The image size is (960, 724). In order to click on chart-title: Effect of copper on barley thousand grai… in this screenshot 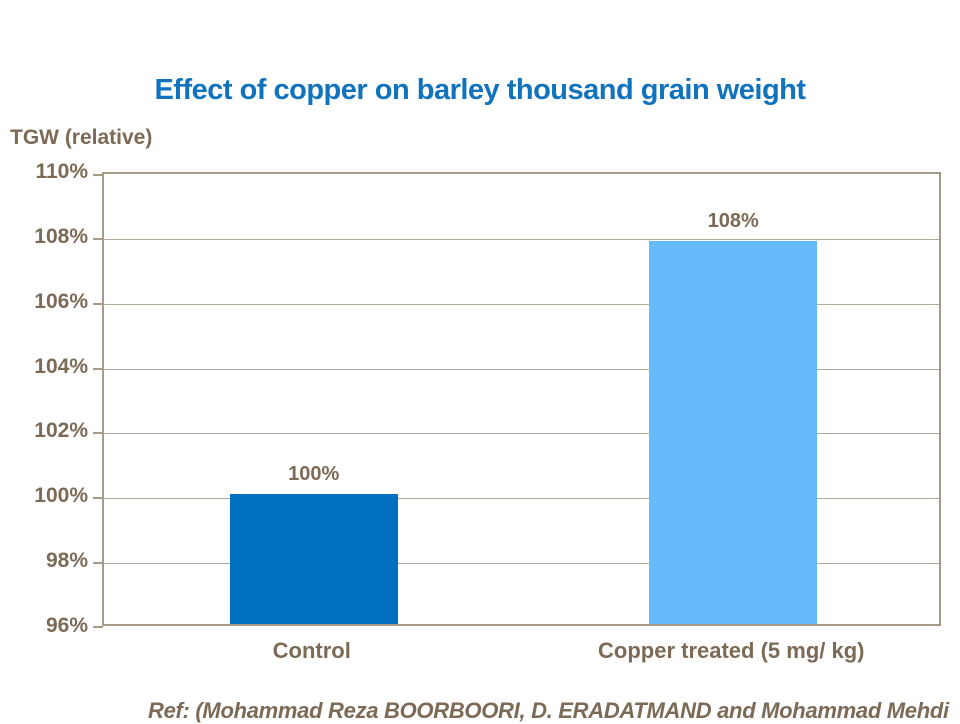, I will do `click(480, 90)`.